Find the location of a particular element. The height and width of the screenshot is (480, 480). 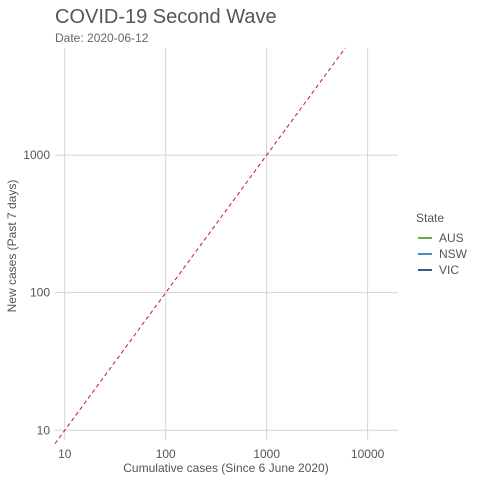

legend-title: State is located at coordinates (430, 218).